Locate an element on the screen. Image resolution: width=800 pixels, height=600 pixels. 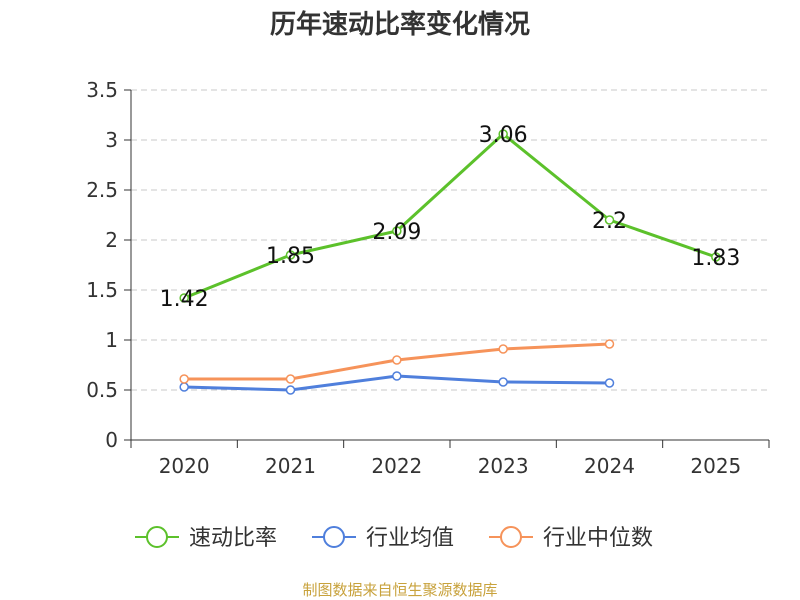
x-tick-label: 2024 is located at coordinates (609, 466).